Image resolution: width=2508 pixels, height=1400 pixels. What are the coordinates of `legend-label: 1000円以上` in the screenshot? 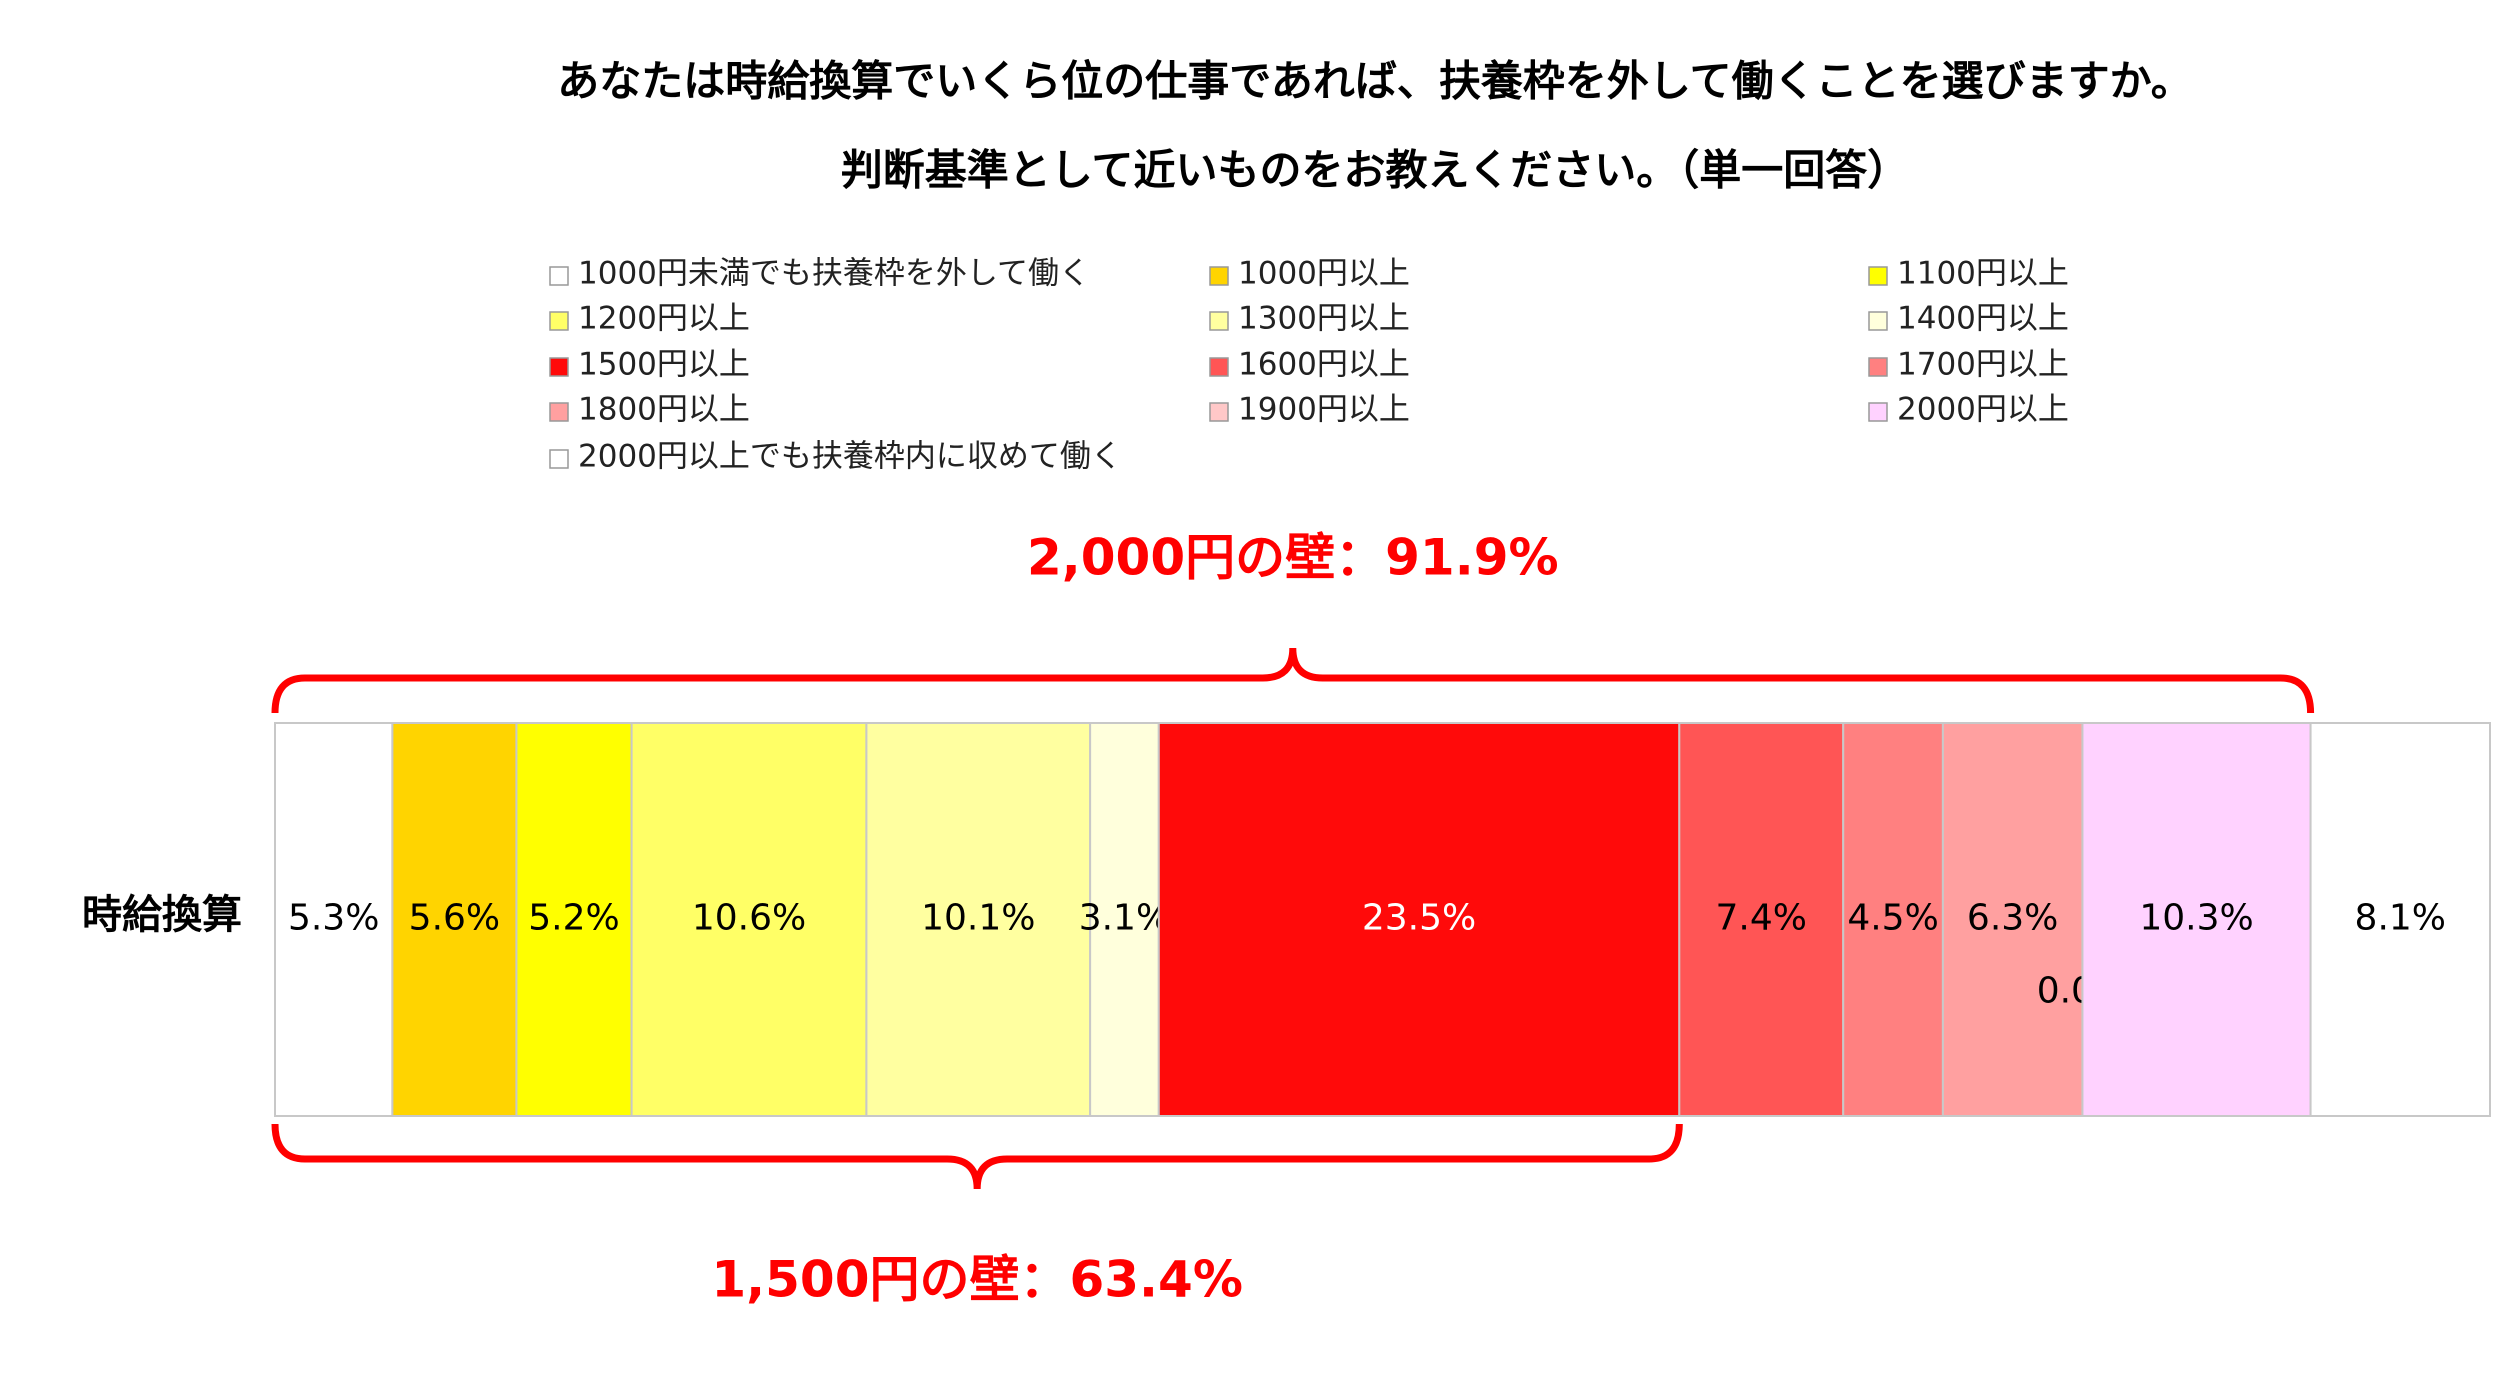 It's located at (1324, 274).